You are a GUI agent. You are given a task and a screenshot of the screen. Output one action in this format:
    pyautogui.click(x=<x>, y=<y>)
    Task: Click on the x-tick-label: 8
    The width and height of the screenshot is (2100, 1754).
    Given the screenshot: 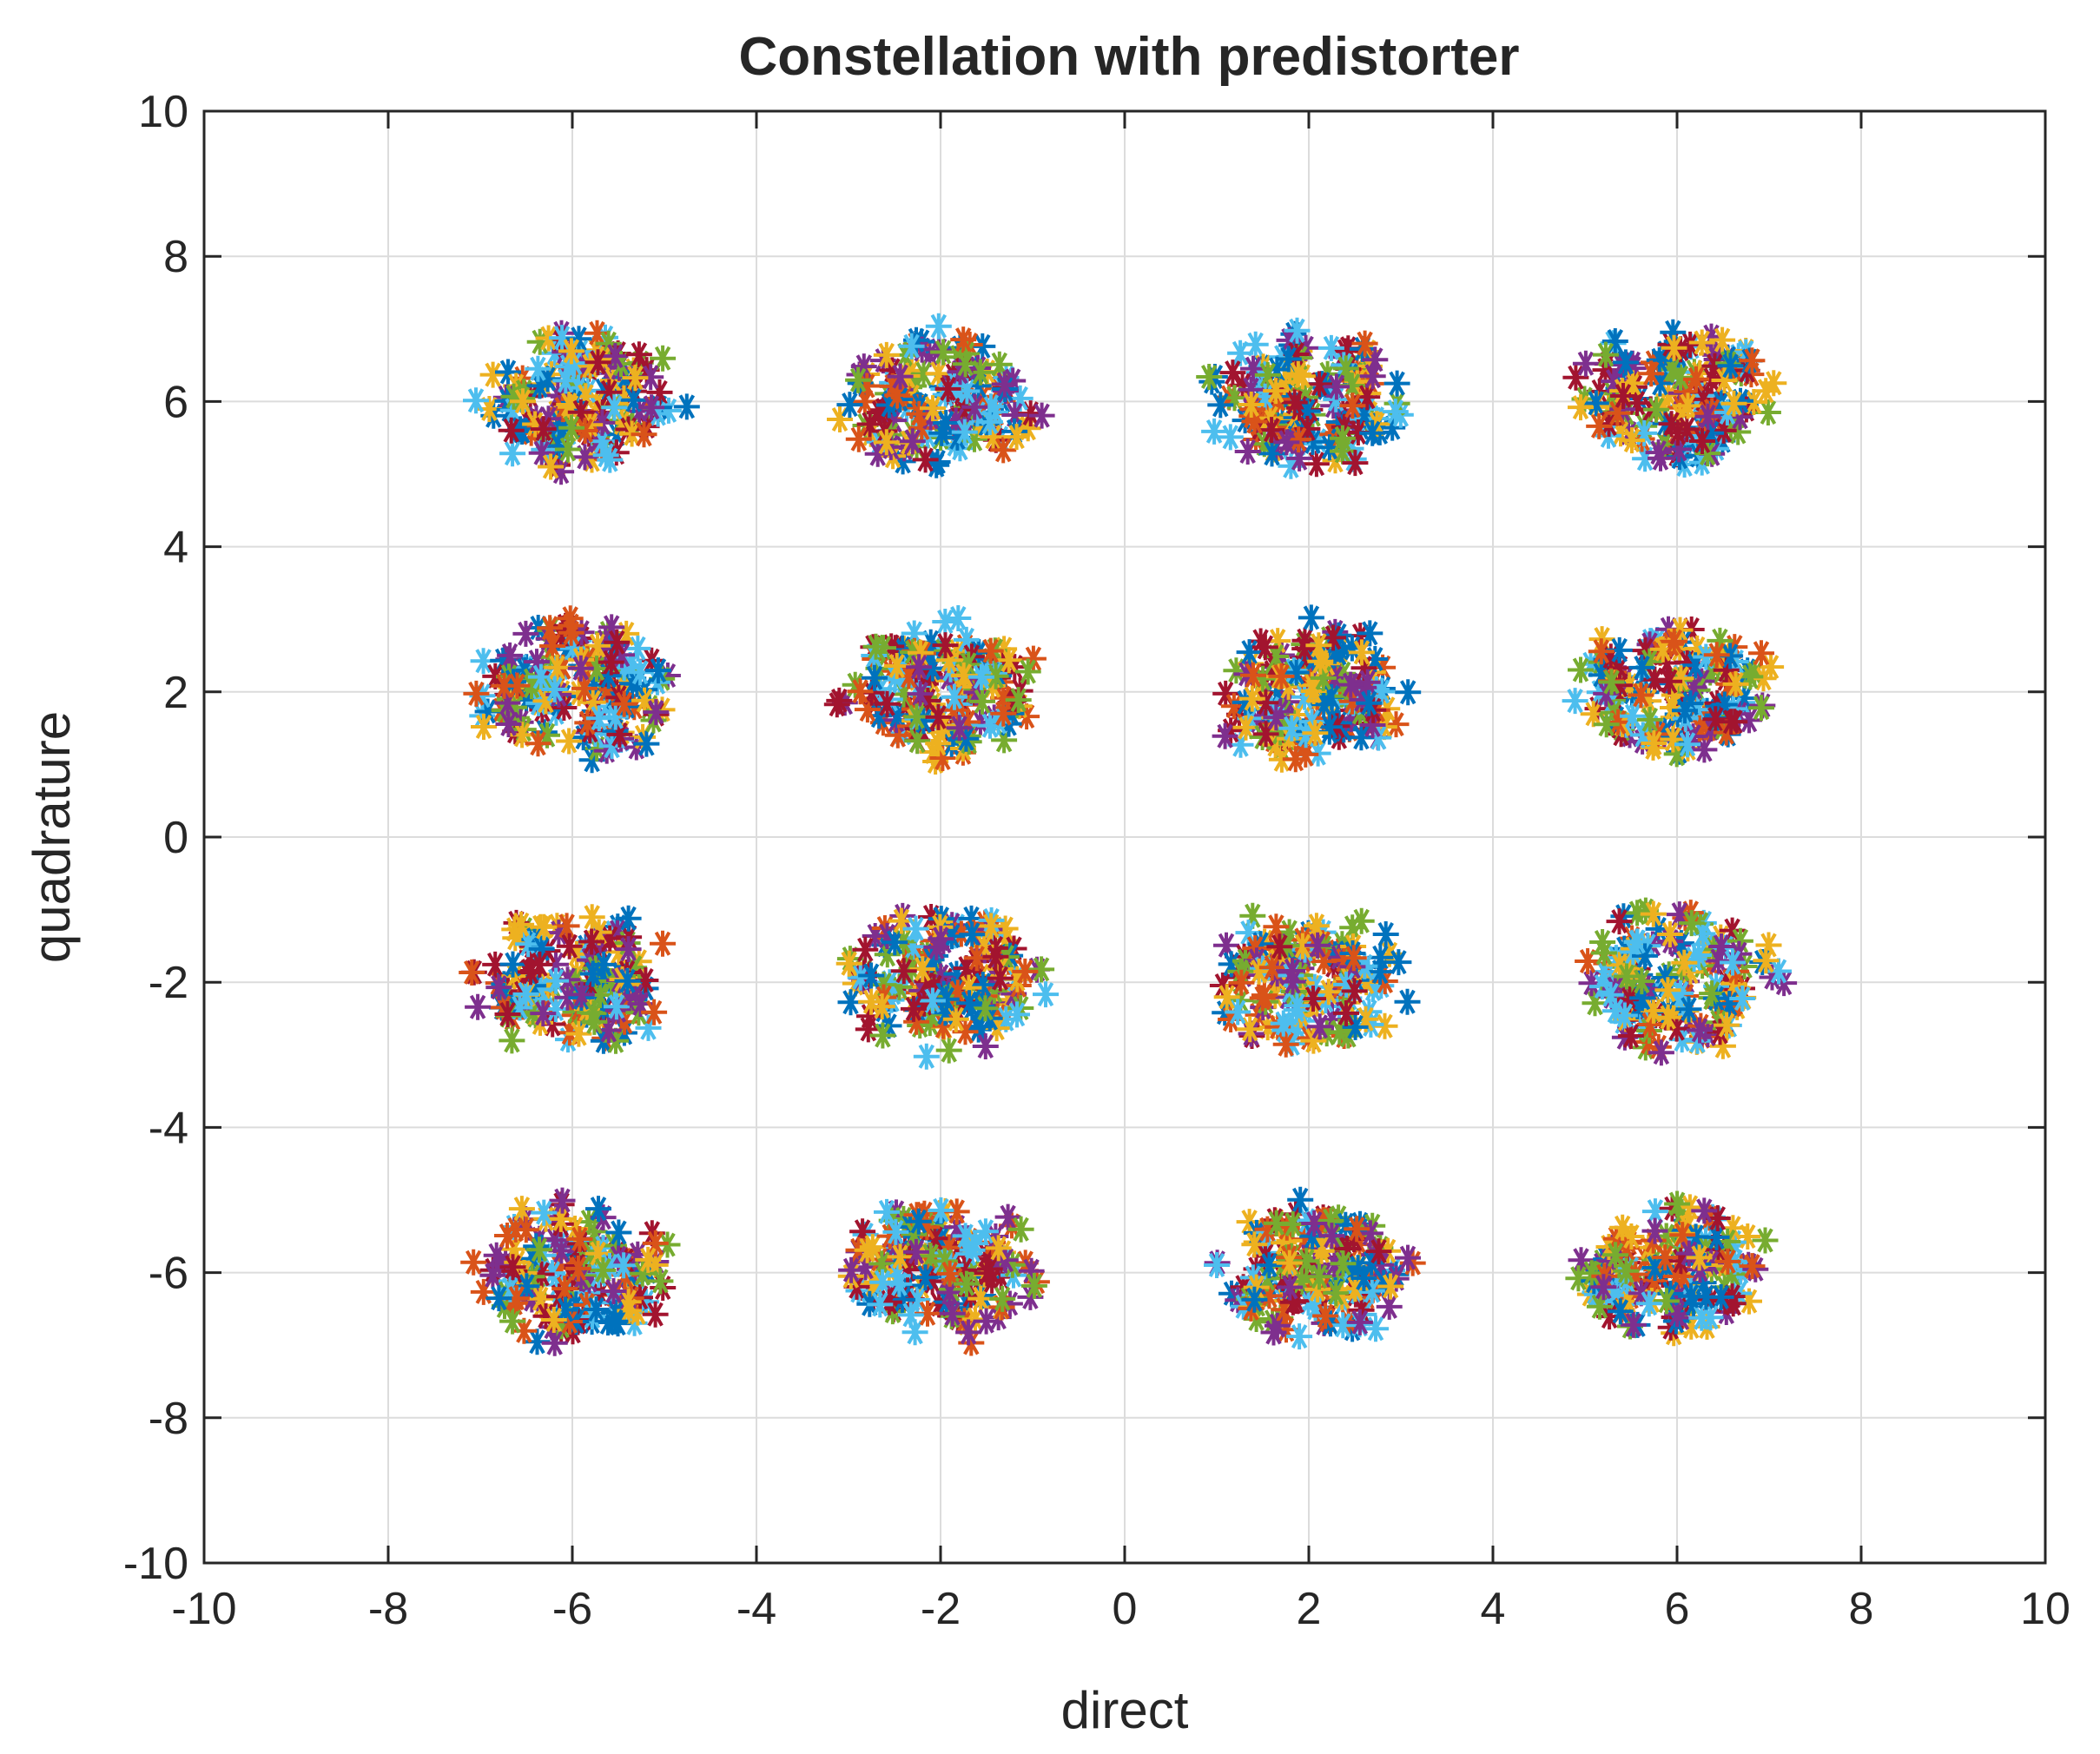 What is the action you would take?
    pyautogui.click(x=1861, y=1609)
    